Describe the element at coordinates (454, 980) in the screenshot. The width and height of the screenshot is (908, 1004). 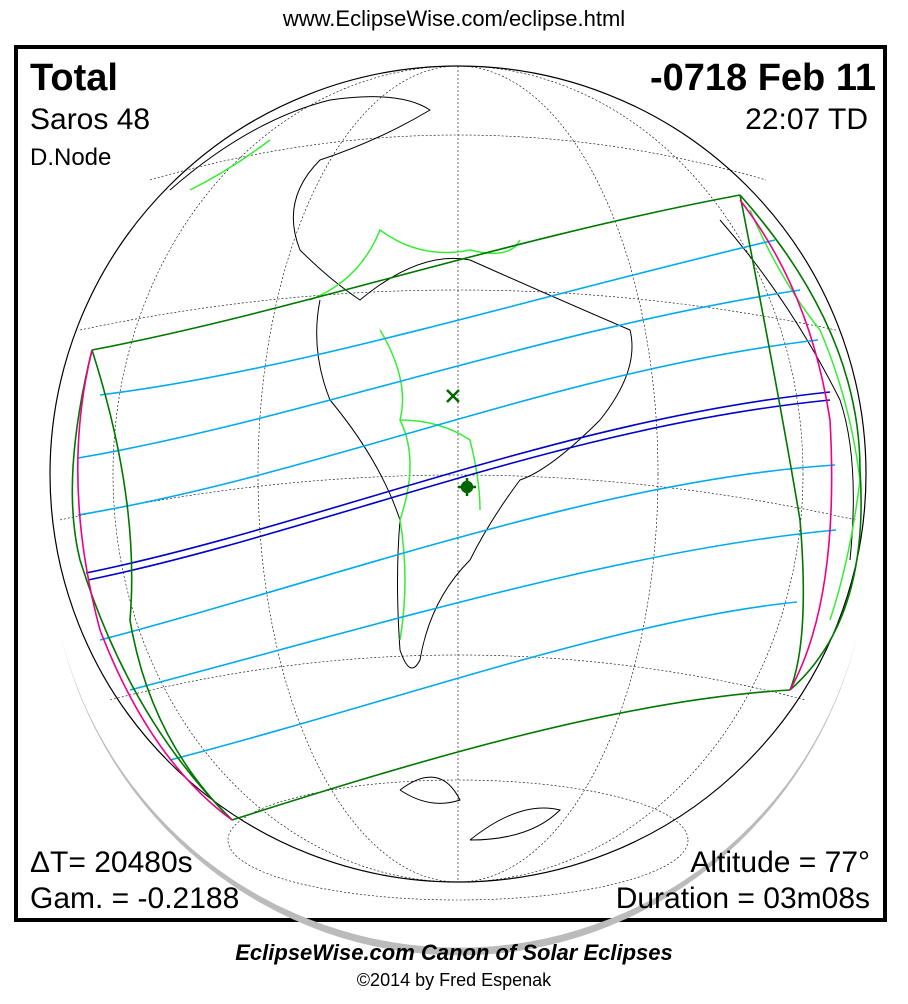
I see `footer-copyright: ©2014 by Fred Espenak` at that location.